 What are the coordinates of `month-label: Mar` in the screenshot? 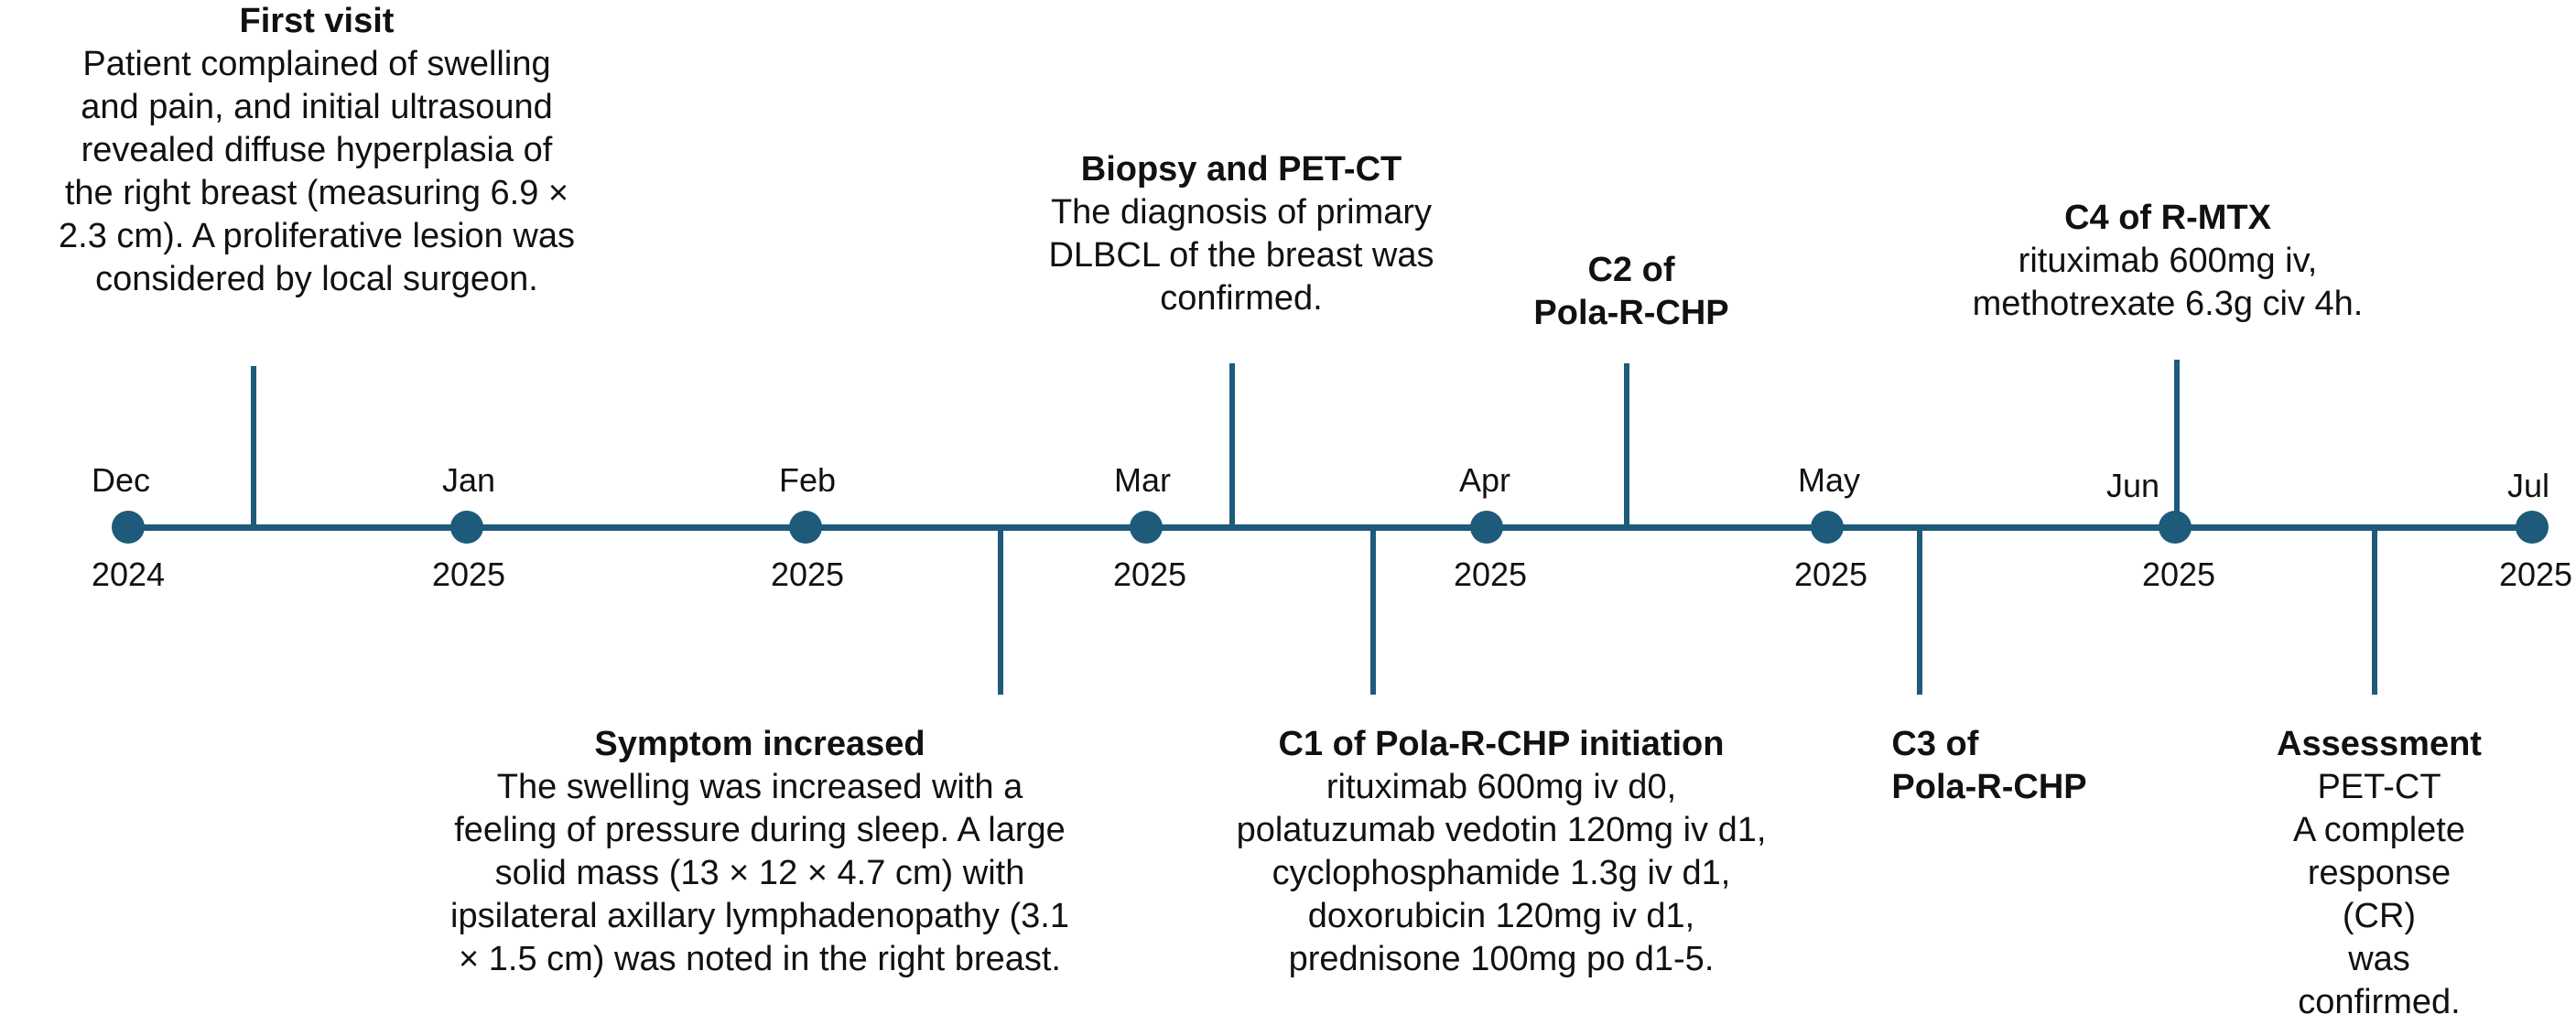 It's located at (1143, 480).